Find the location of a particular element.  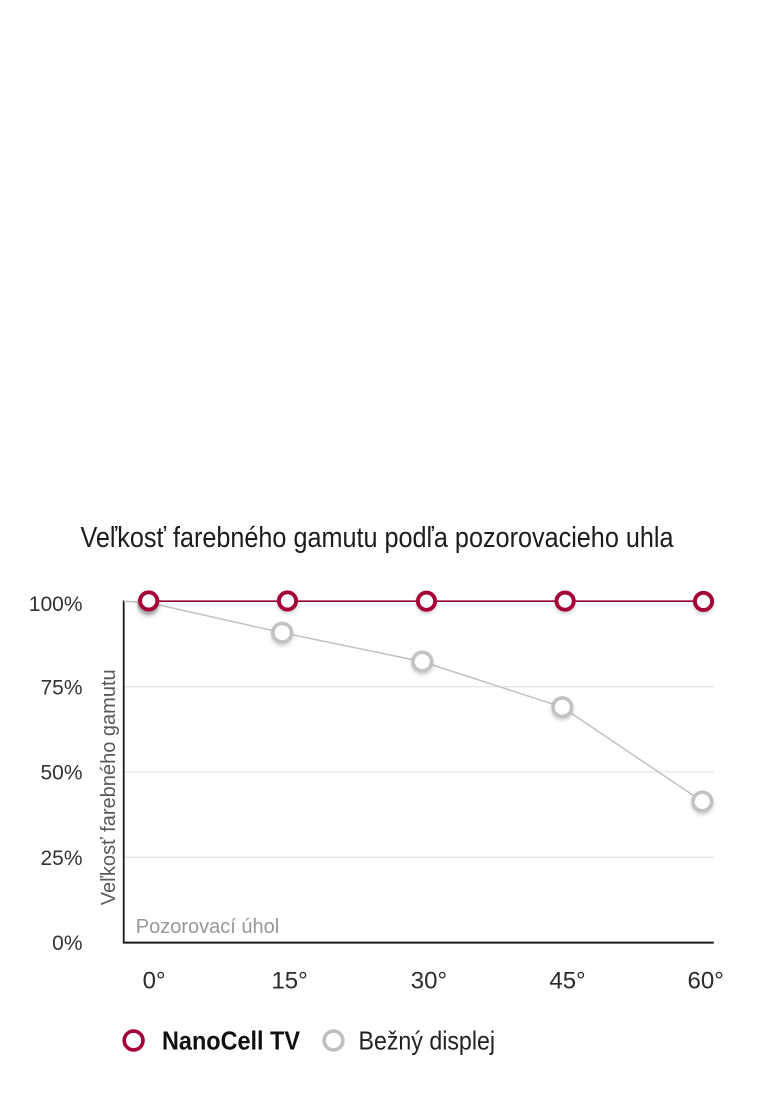

svg-text: 45° is located at coordinates (567, 981).